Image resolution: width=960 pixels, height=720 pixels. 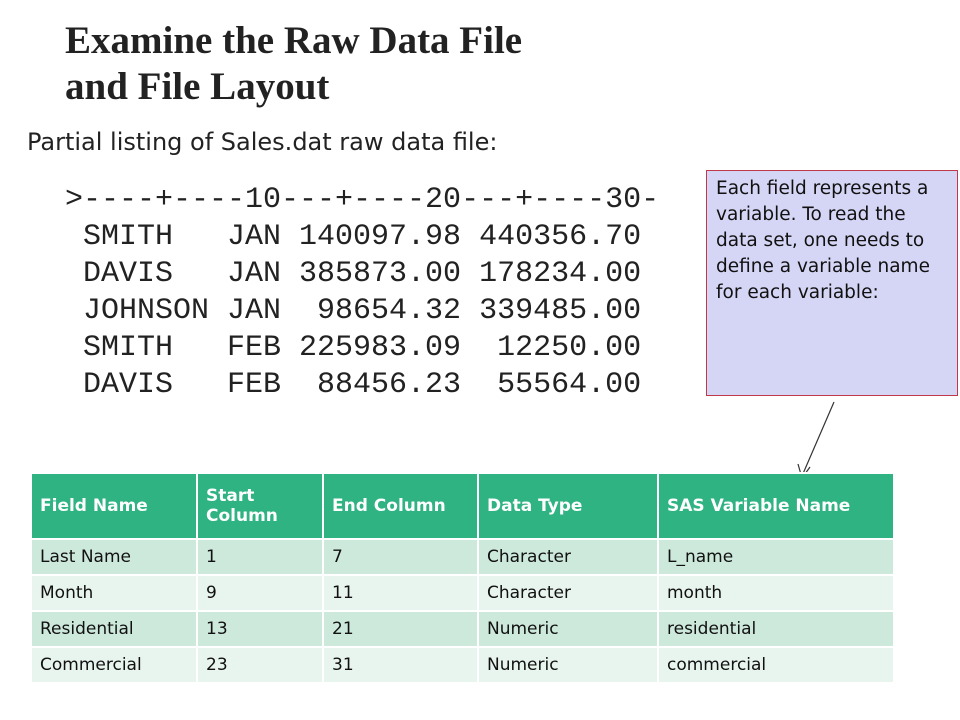 I want to click on table-cell: 9, so click(x=260, y=593).